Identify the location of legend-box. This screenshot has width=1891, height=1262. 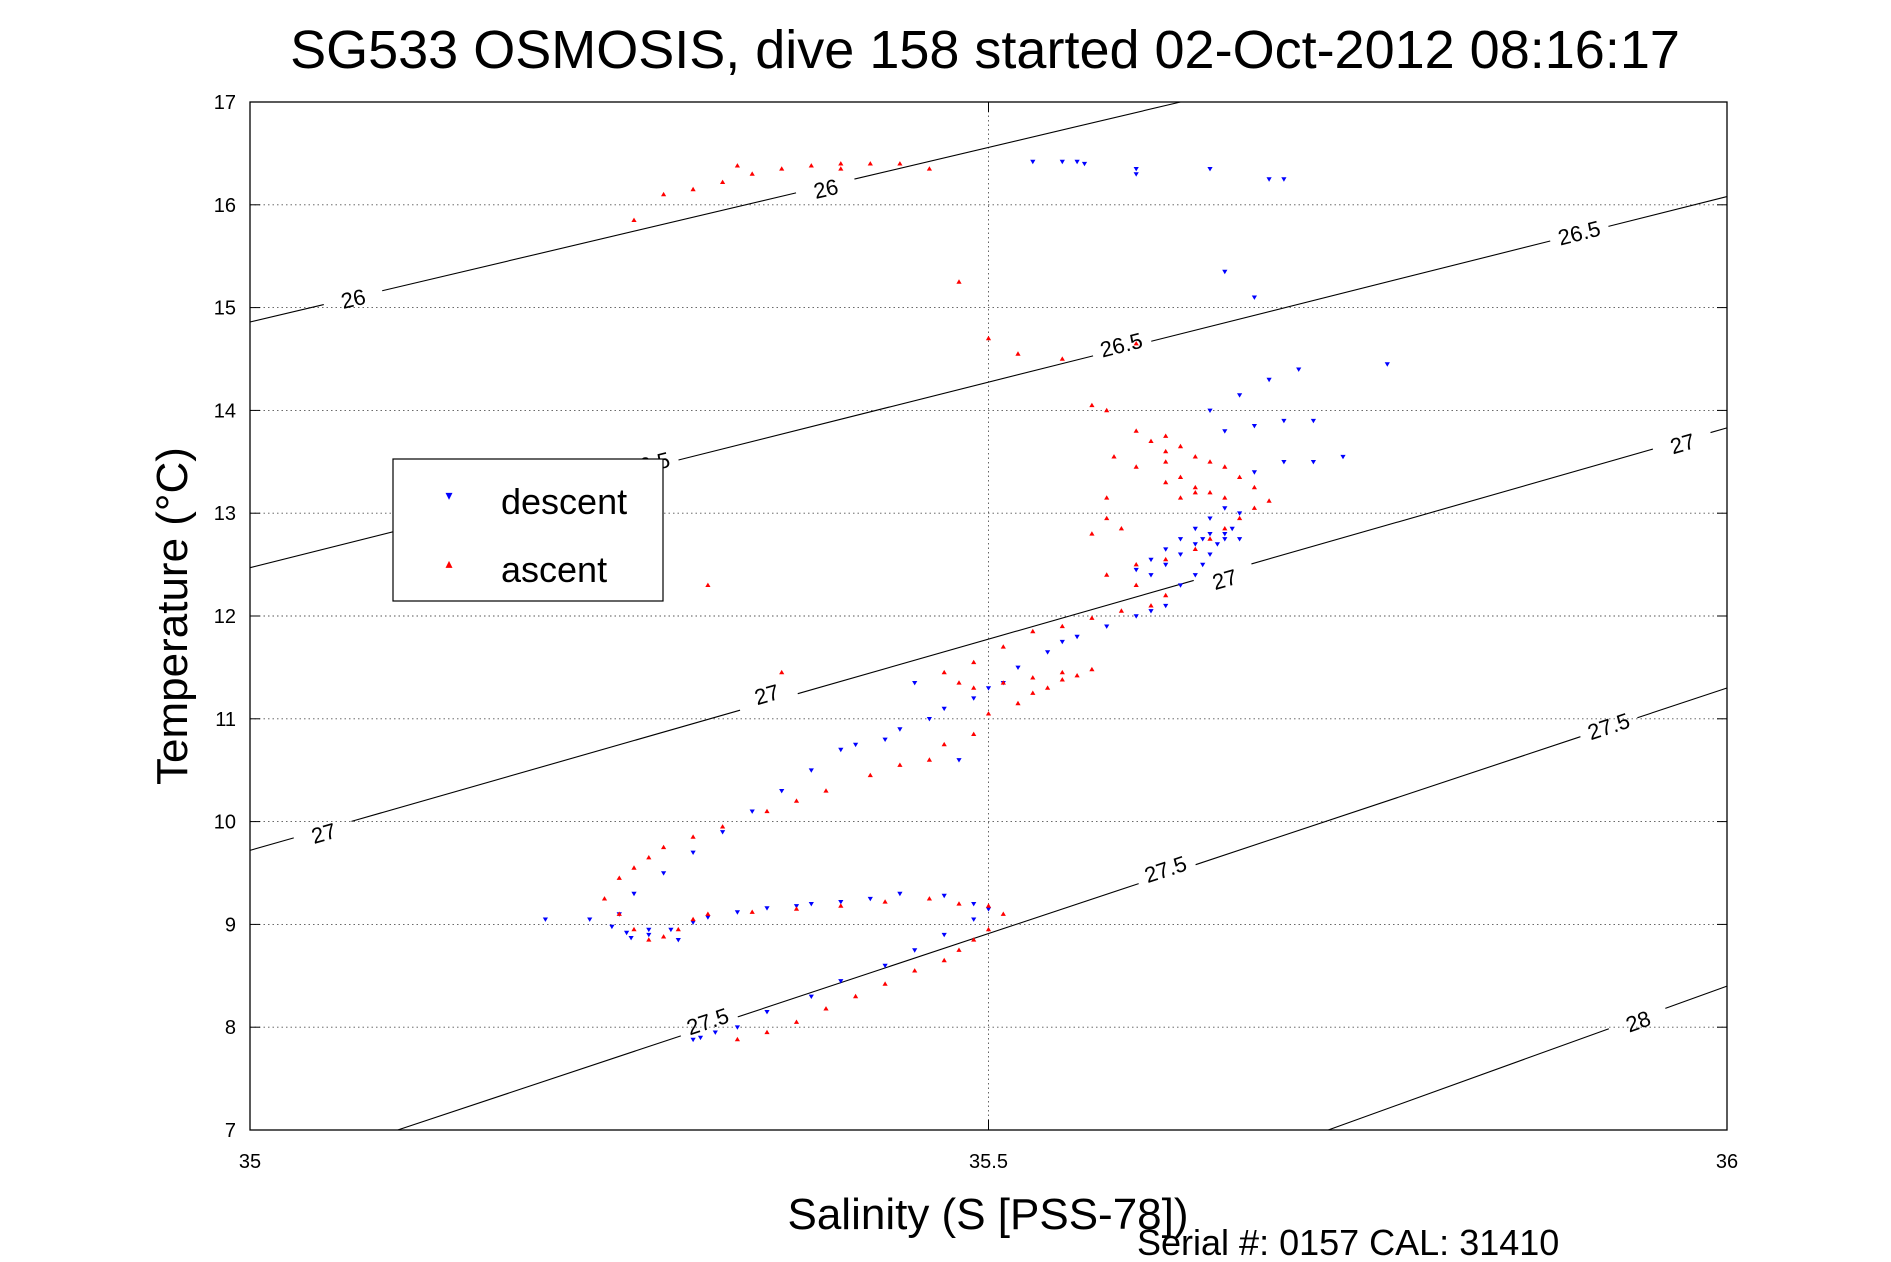
(528, 530).